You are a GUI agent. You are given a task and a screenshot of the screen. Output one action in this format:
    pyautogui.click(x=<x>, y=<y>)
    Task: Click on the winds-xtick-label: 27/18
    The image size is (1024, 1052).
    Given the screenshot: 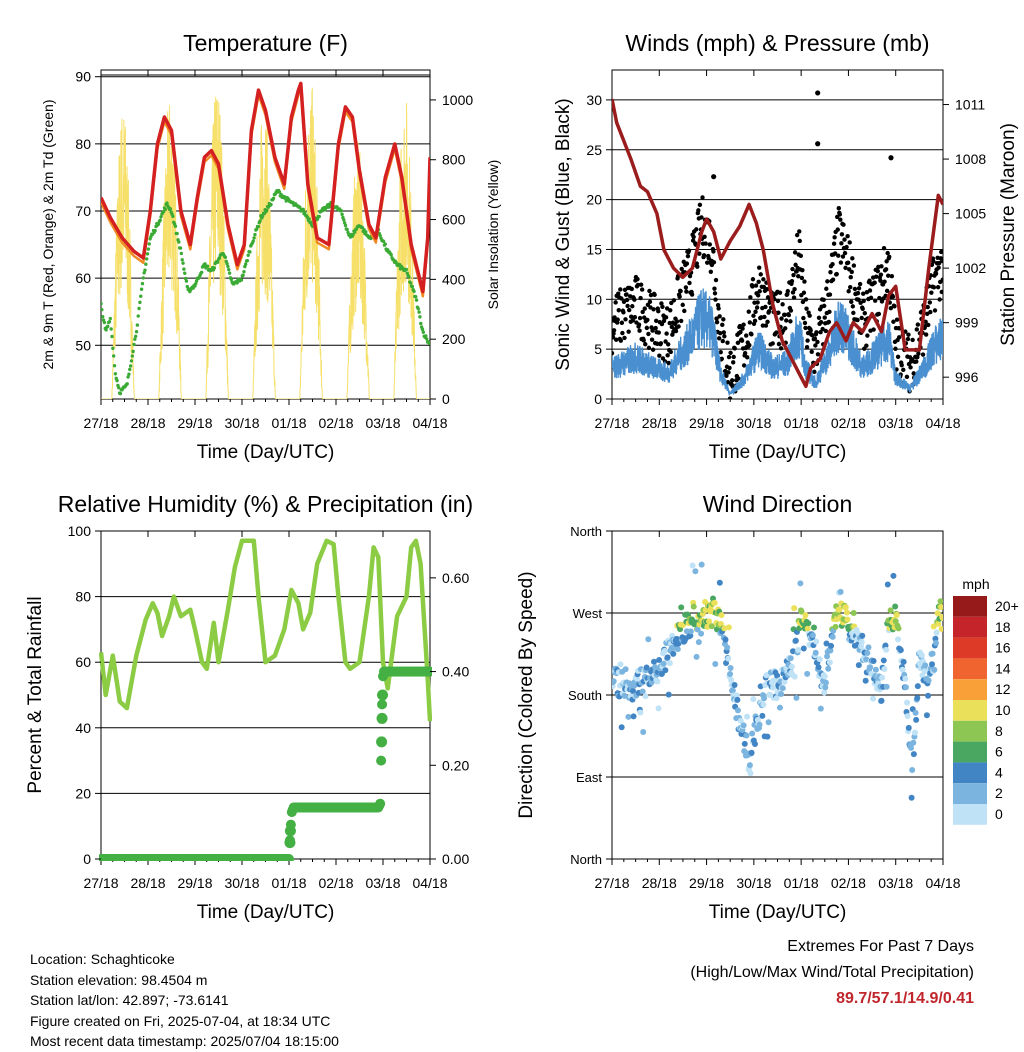 What is the action you would take?
    pyautogui.click(x=611, y=423)
    